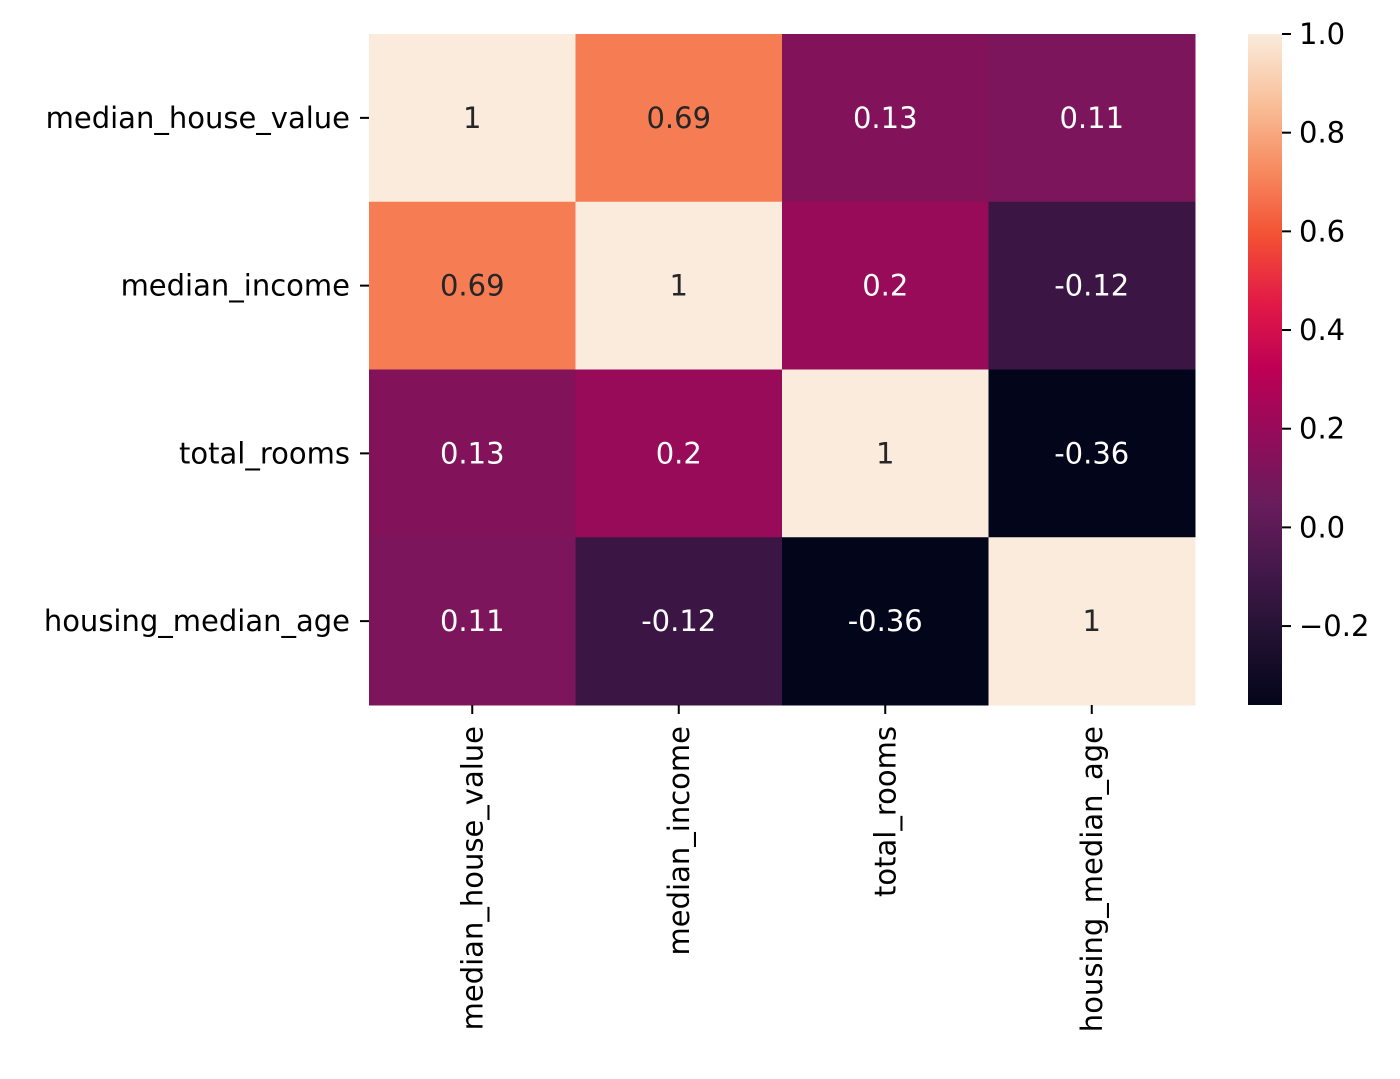  What do you see at coordinates (1322, 133) in the screenshot?
I see `colorbar-tick-label: 0.8` at bounding box center [1322, 133].